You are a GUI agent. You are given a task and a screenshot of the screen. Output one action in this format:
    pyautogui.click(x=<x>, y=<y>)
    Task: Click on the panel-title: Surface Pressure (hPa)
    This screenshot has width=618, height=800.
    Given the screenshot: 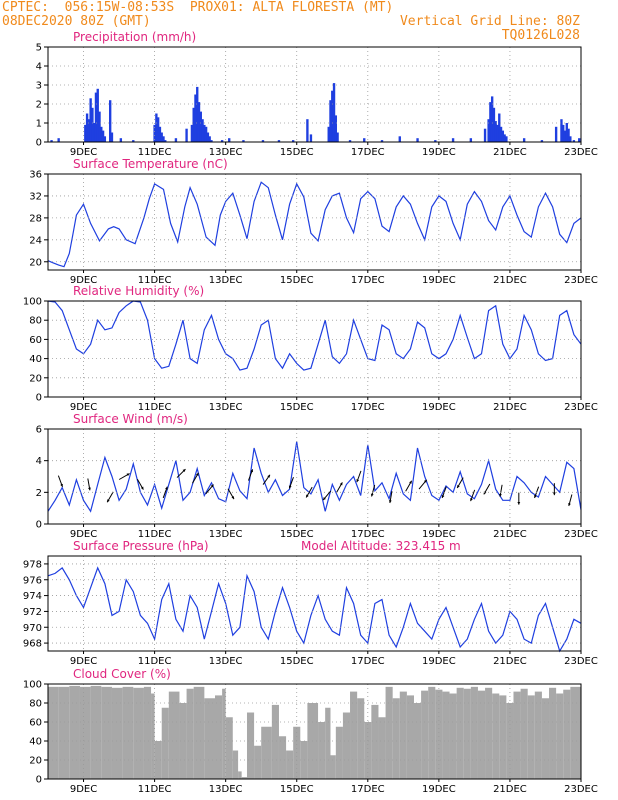 What is the action you would take?
    pyautogui.click(x=141, y=546)
    